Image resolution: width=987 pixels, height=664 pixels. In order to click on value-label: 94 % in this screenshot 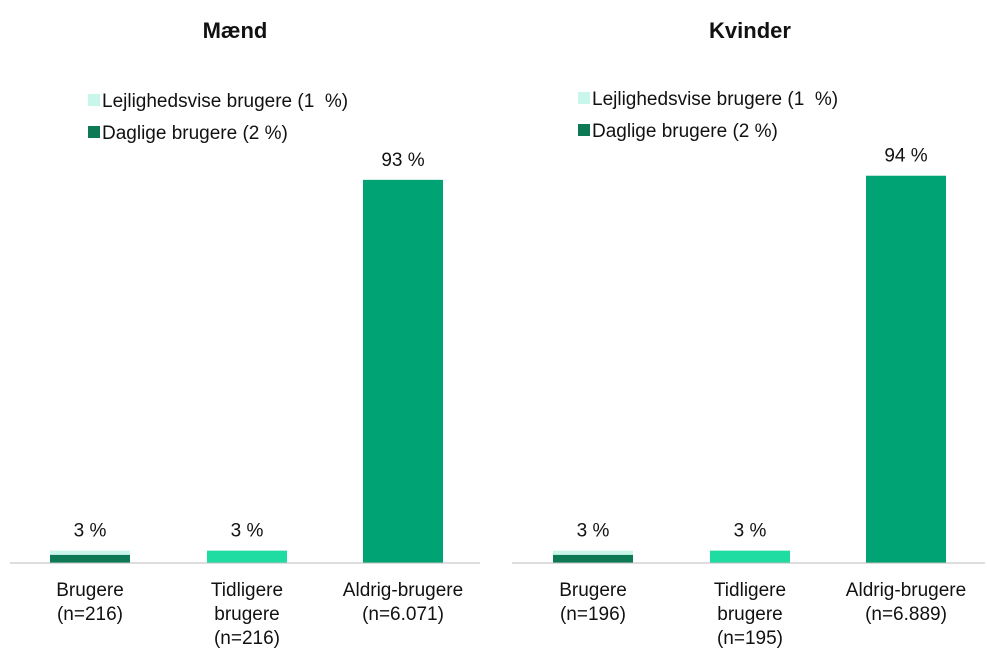, I will do `click(905, 156)`.